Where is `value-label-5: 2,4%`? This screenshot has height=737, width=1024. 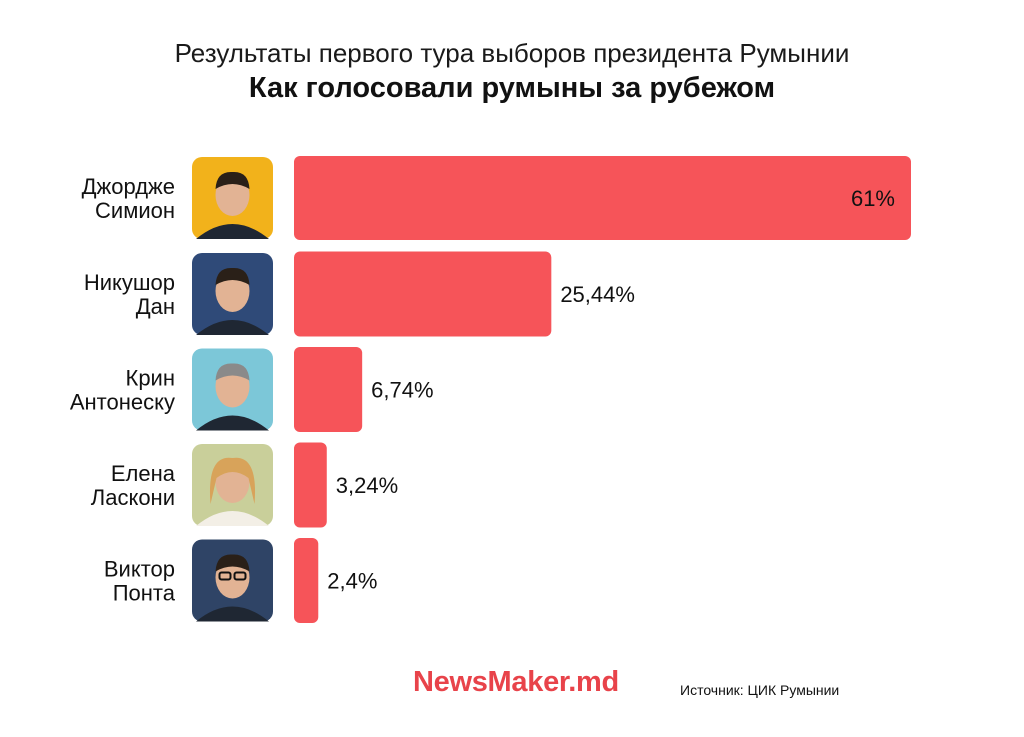
value-label-5: 2,4% is located at coordinates (352, 581).